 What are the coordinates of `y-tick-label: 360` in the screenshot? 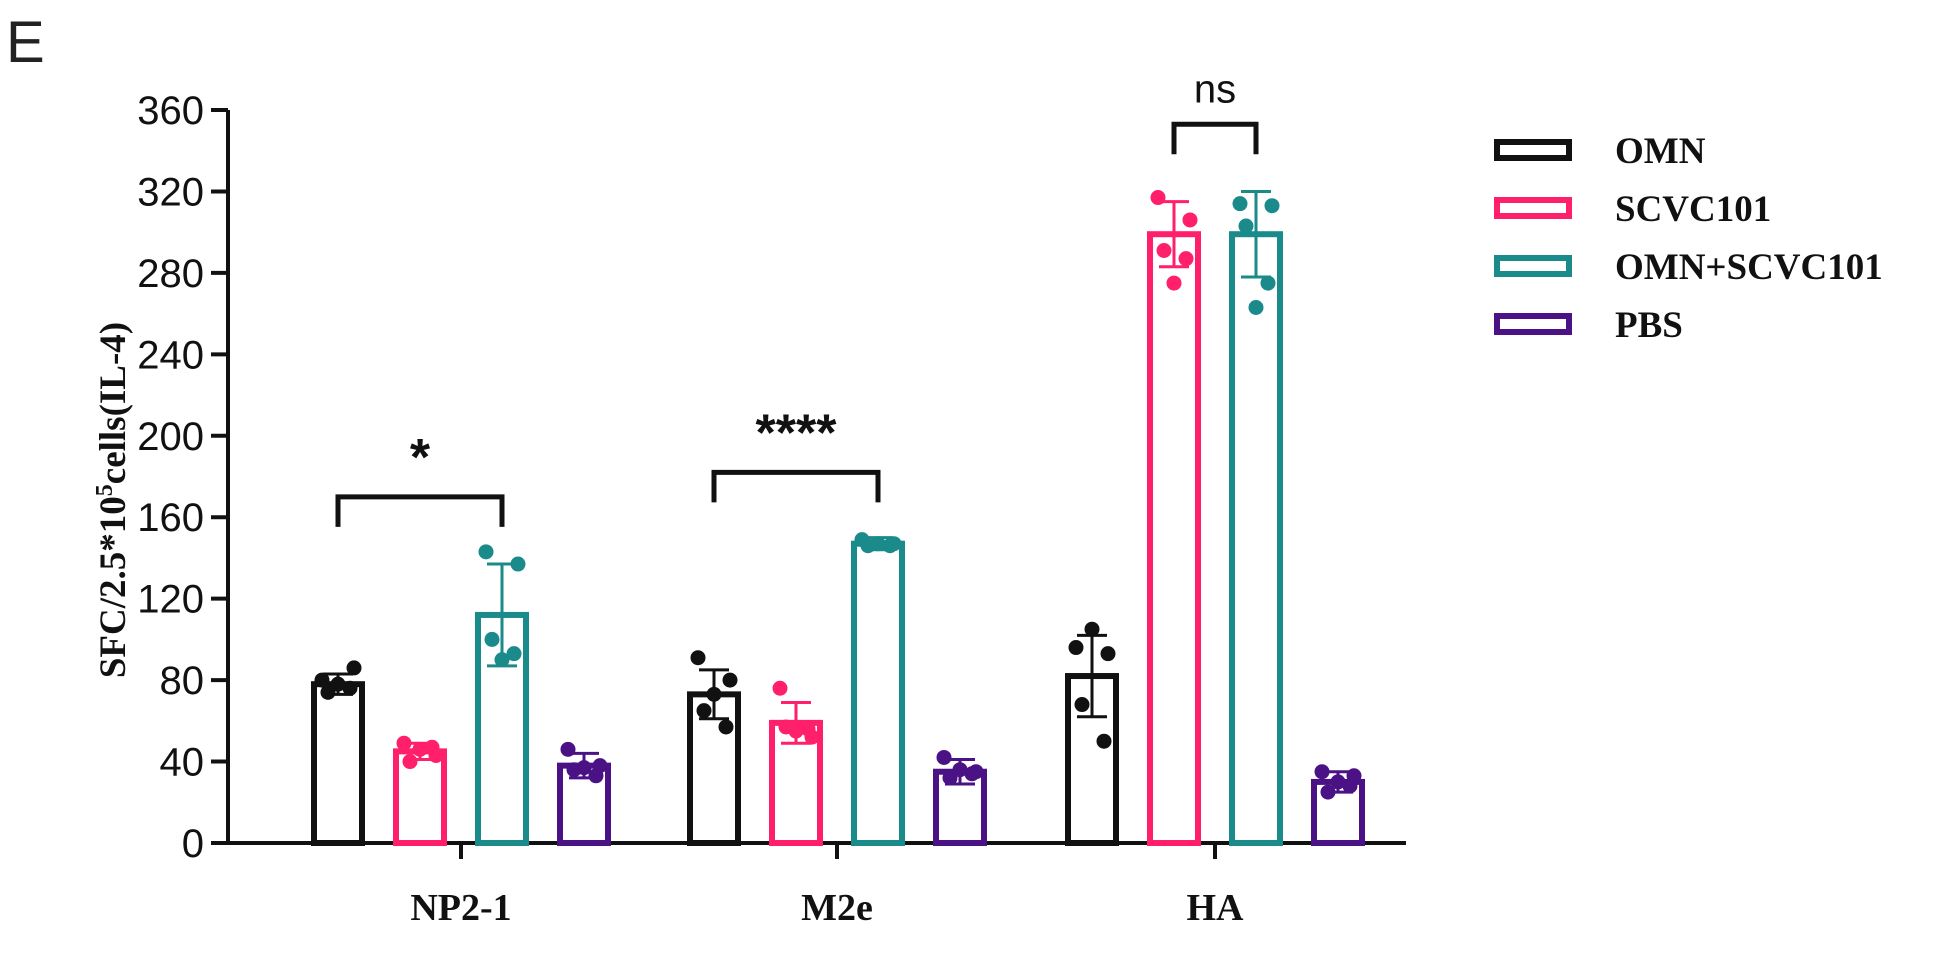 It's located at (170, 111).